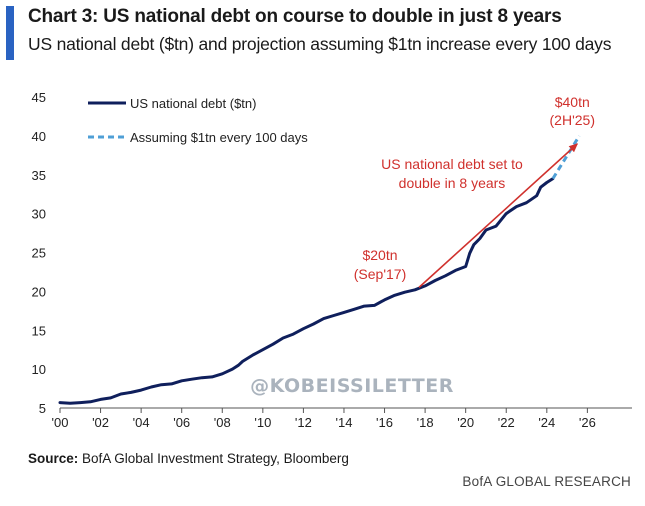 This screenshot has height=506, width=645. What do you see at coordinates (141, 422) in the screenshot?
I see `x-tick-label: '04` at bounding box center [141, 422].